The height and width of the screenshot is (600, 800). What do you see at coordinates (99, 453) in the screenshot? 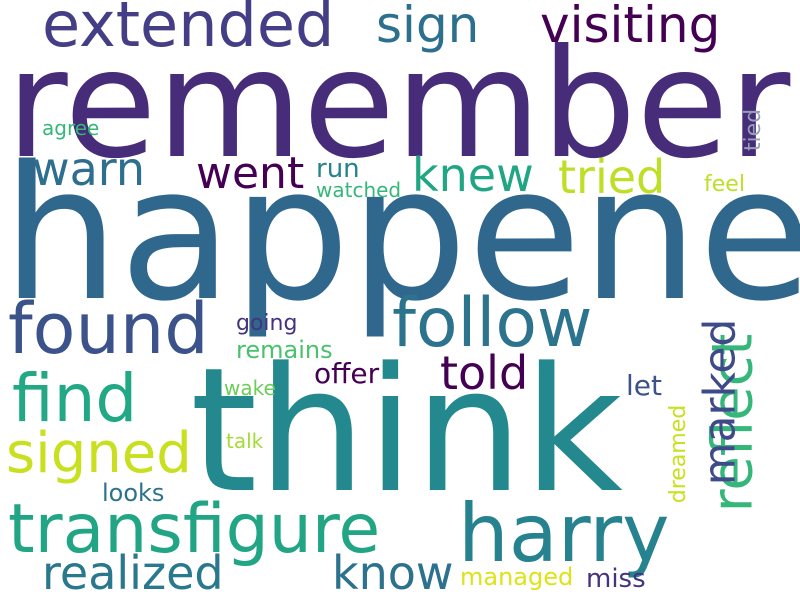
I see `word-signed: signed` at bounding box center [99, 453].